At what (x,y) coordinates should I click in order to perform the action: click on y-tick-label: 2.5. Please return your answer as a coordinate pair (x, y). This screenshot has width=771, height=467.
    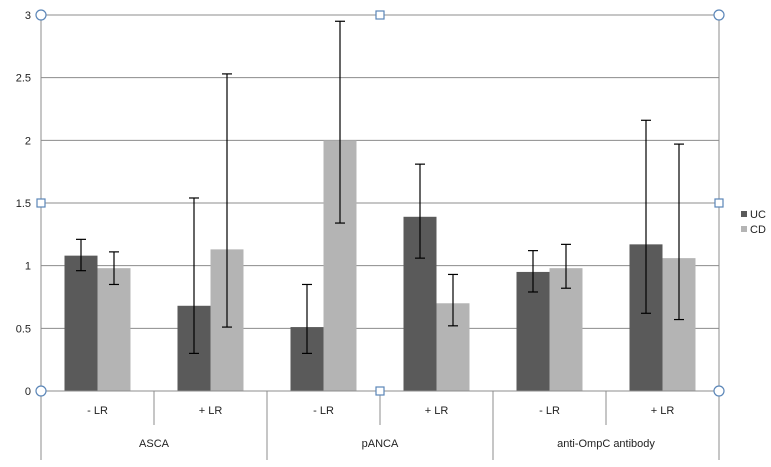
    Looking at the image, I should click on (23, 79).